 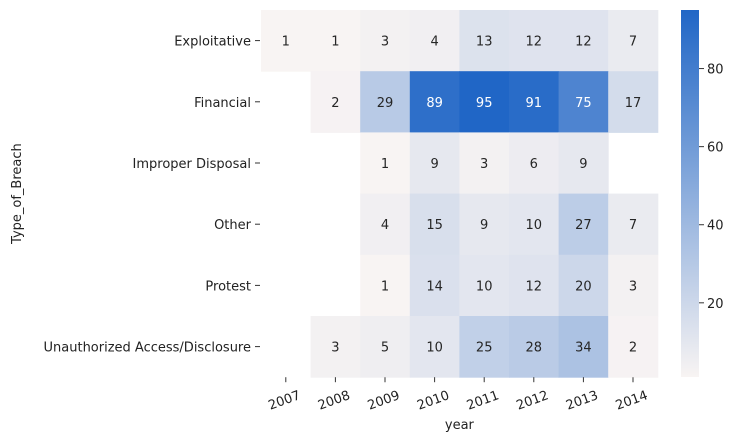 What do you see at coordinates (433, 400) in the screenshot?
I see `x-tick-label: 2010` at bounding box center [433, 400].